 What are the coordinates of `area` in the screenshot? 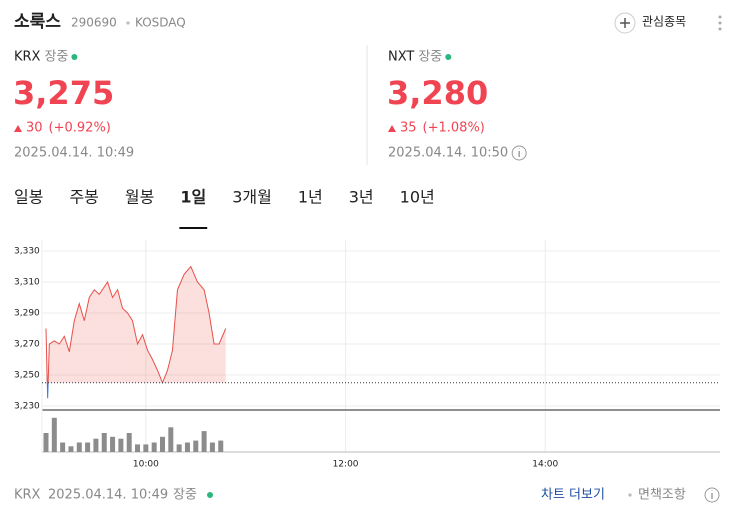 It's located at (136, 332).